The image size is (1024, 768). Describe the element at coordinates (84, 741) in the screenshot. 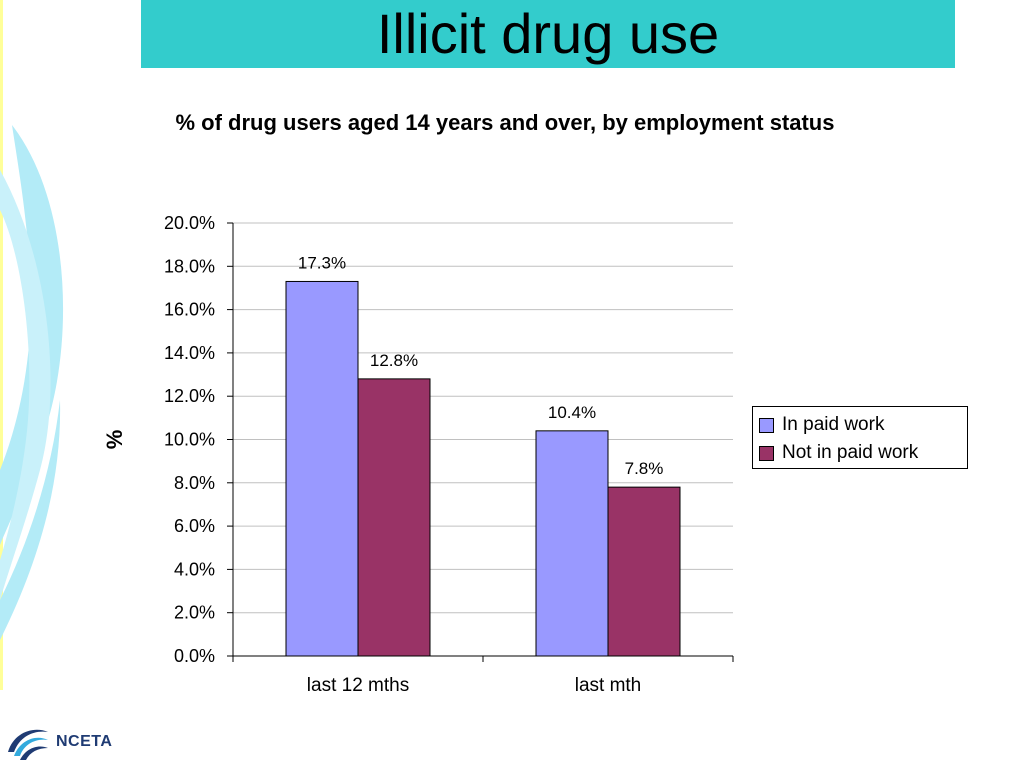

I see `logo-text: NCETA` at that location.